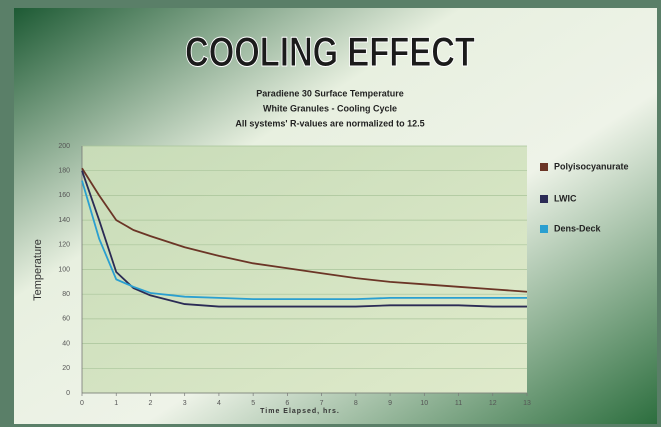 Image resolution: width=661 pixels, height=427 pixels. I want to click on y-tick-label: 120, so click(64, 245).